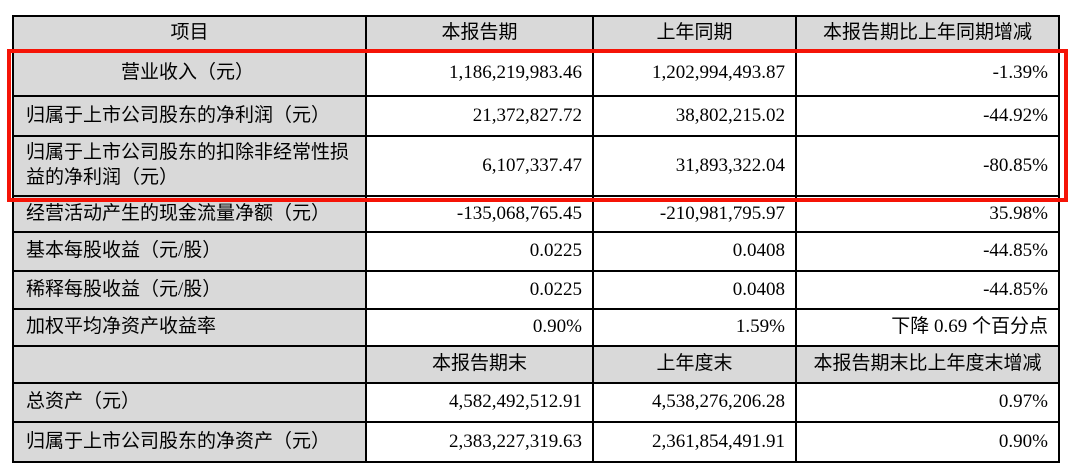  Describe the element at coordinates (189, 402) in the screenshot. I see `row-label-cell: 总资产（元）` at that location.